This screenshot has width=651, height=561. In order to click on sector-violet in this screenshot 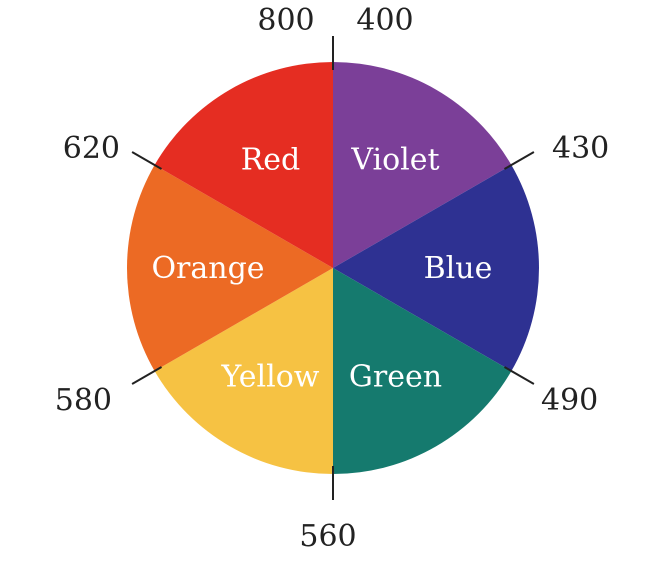, I will do `click(422, 165)`.